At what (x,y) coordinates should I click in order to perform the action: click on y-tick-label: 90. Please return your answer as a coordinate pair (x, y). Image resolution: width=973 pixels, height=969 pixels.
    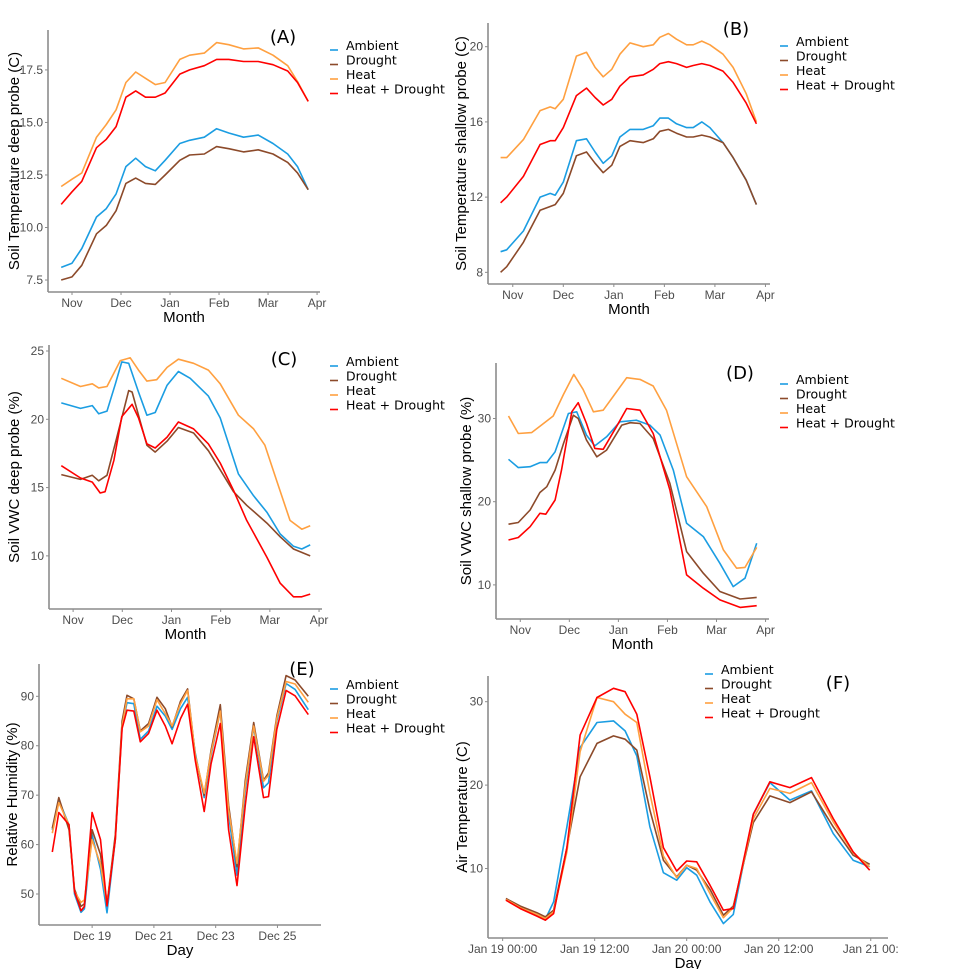
    Looking at the image, I should click on (28, 696).